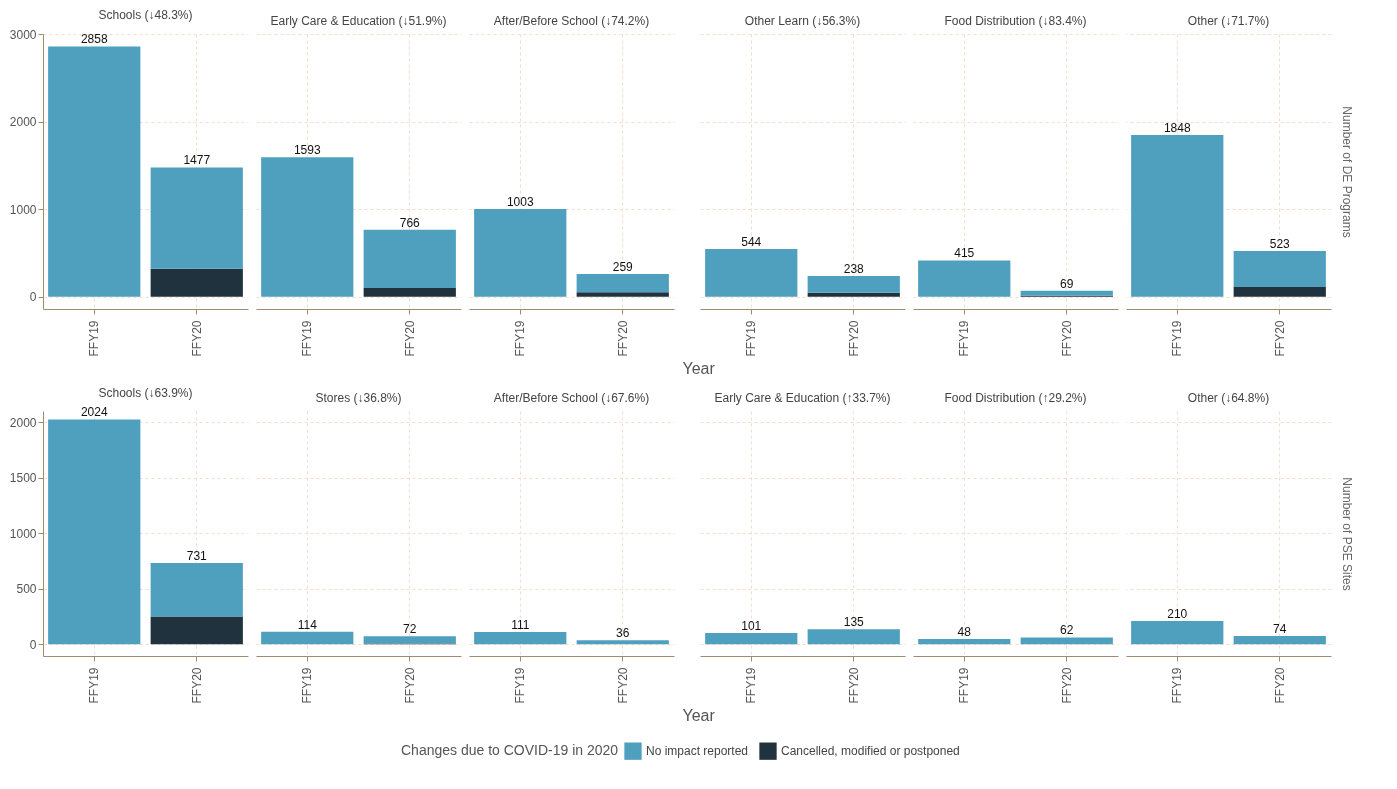 This screenshot has height=789, width=1397. I want to click on total-label: 48, so click(964, 632).